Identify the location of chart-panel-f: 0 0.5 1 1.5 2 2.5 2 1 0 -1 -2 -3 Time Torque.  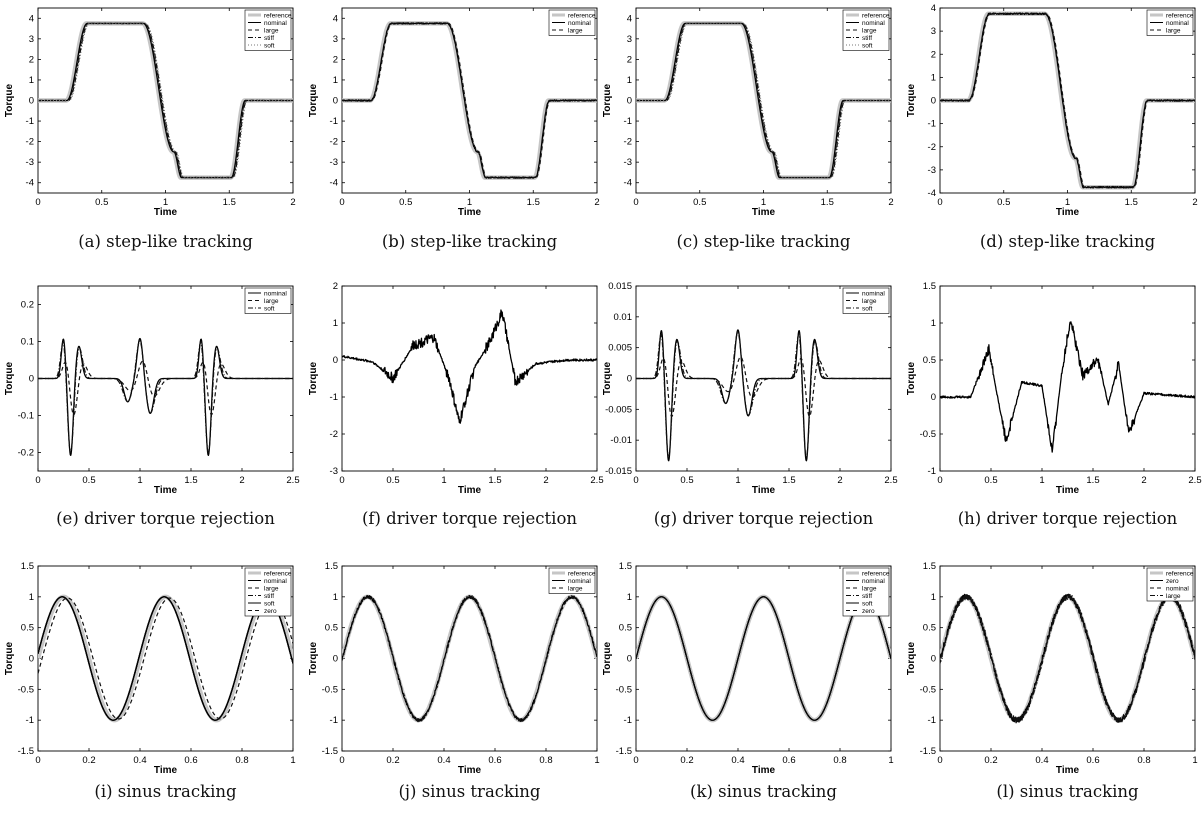
(456, 387).